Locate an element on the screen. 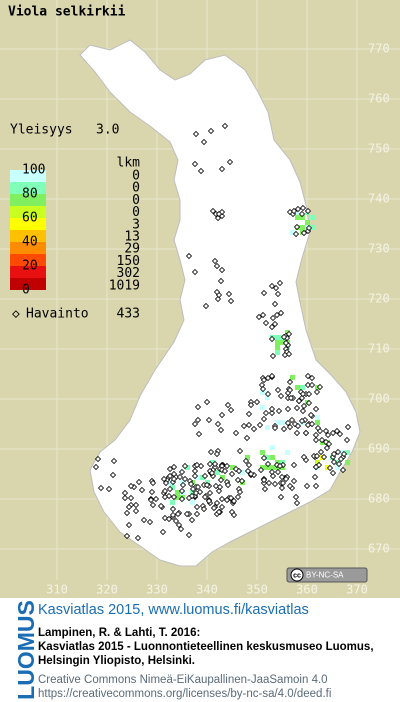 Image resolution: width=400 pixels, height=702 pixels. x-tick-label: 360 is located at coordinates (307, 590).